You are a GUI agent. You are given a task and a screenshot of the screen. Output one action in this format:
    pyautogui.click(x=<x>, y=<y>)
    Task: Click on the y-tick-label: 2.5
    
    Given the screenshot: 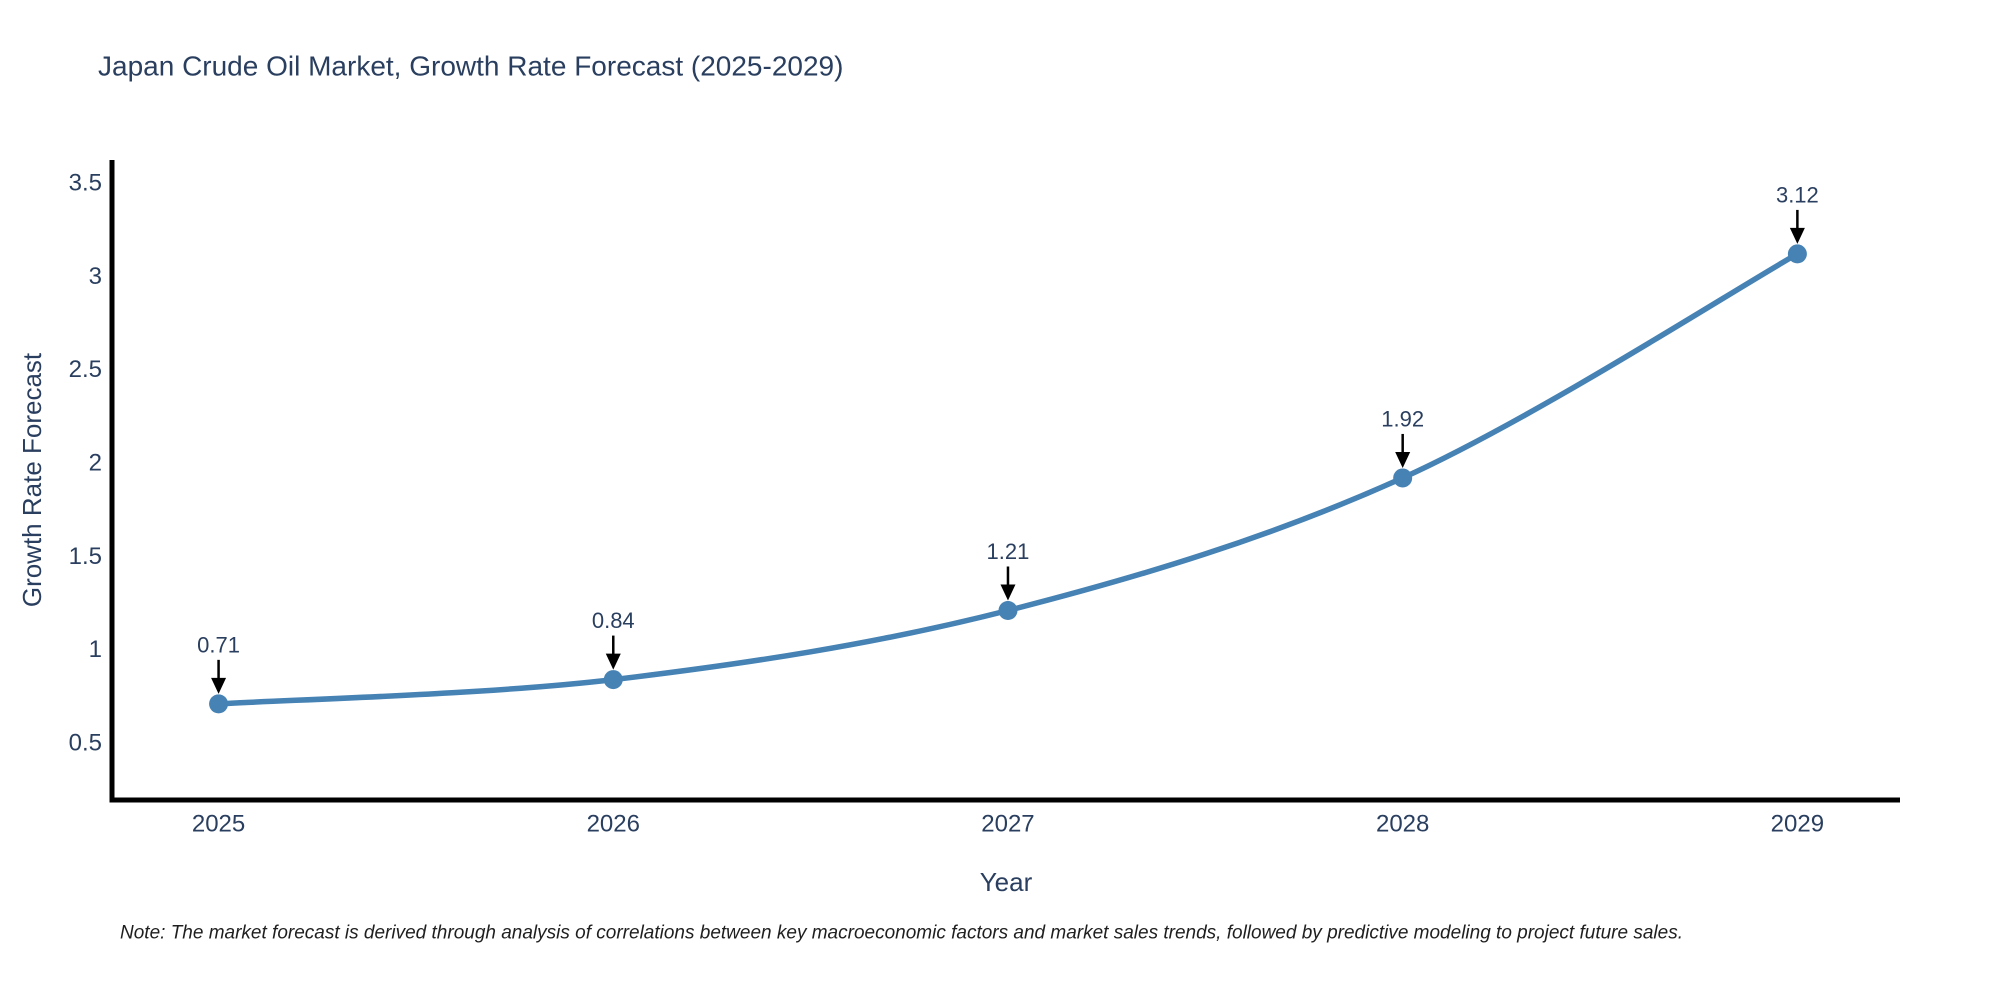 What is the action you would take?
    pyautogui.click(x=85, y=369)
    